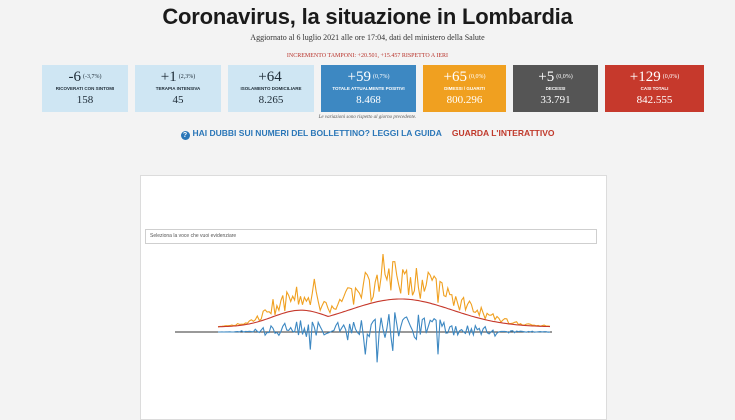 Image resolution: width=735 pixels, height=420 pixels. What do you see at coordinates (75, 77) in the screenshot?
I see `stat-delta: -6` at bounding box center [75, 77].